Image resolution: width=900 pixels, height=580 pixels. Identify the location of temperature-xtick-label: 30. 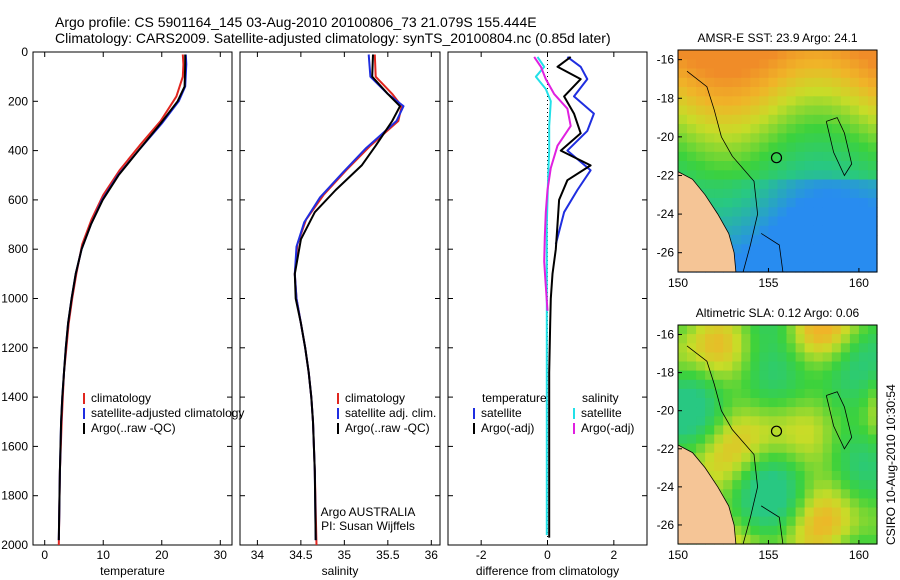
(221, 555).